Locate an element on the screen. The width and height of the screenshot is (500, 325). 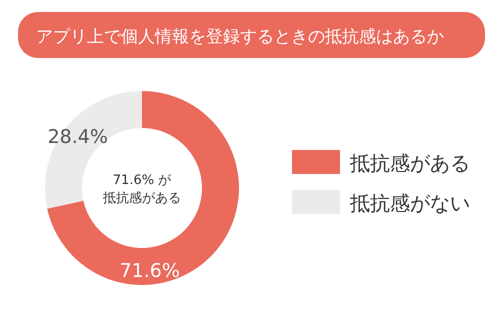
text: 抵抗感がある is located at coordinates (141, 198).